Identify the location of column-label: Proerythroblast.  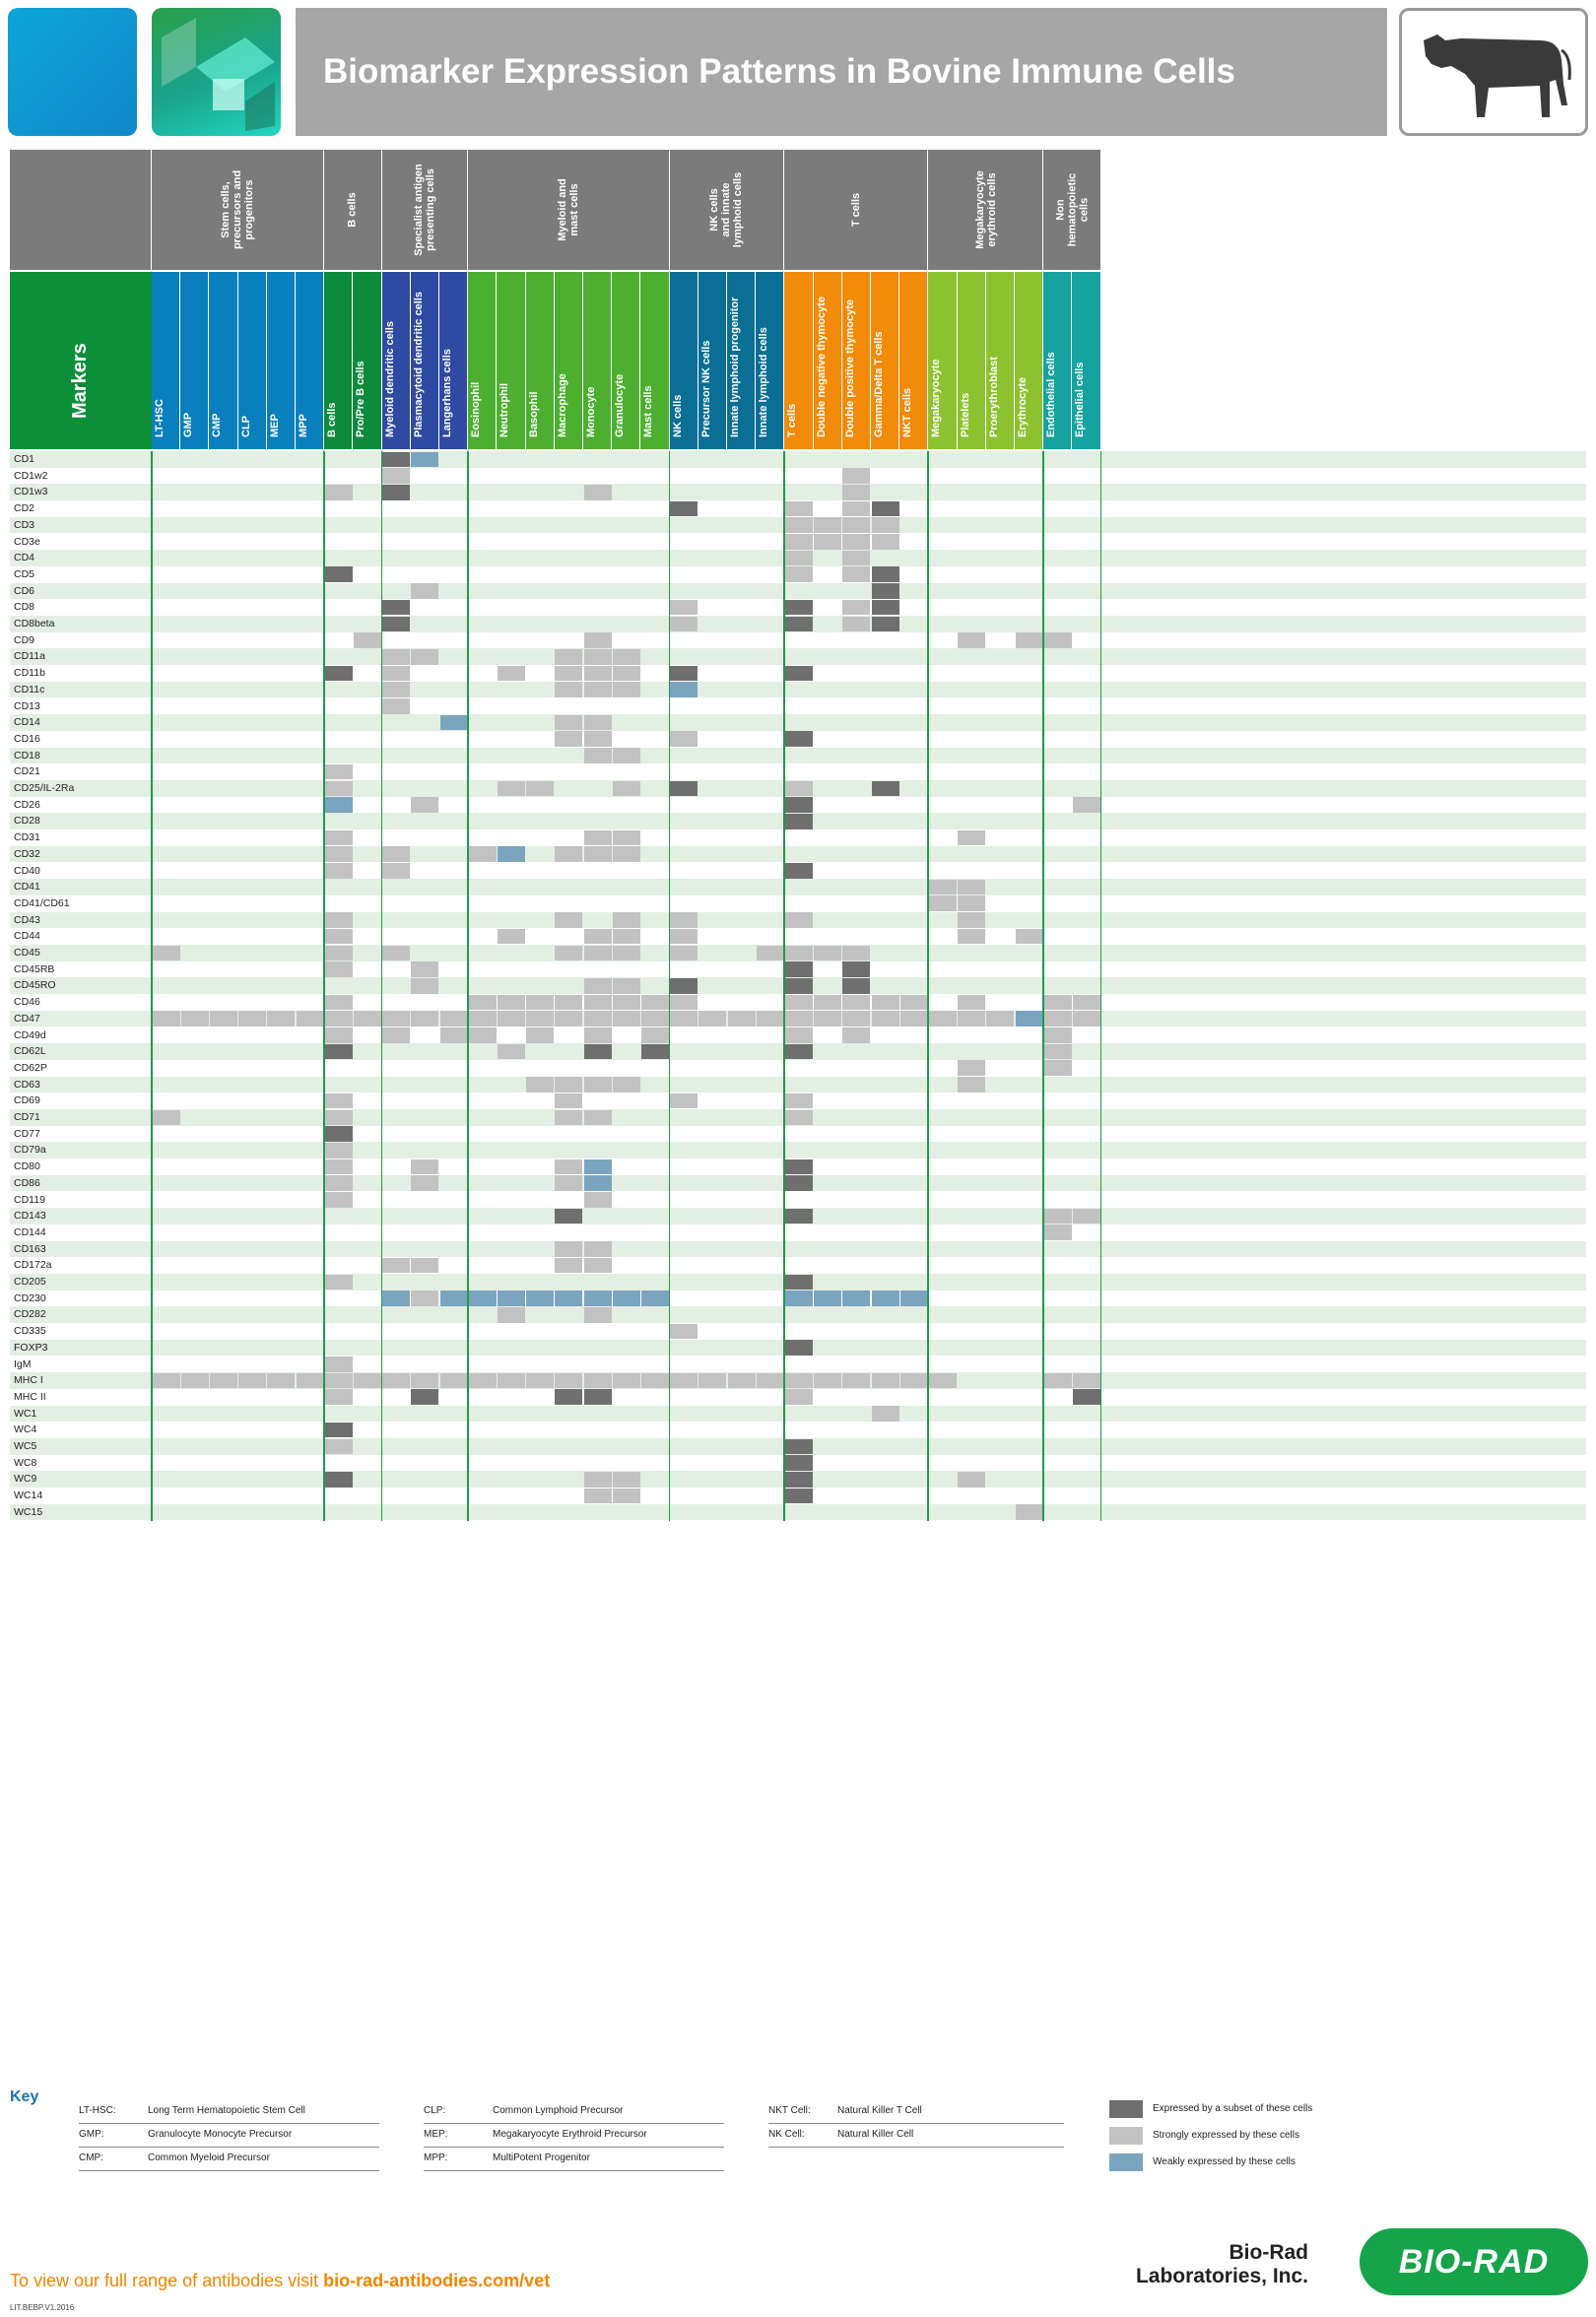
(993, 397).